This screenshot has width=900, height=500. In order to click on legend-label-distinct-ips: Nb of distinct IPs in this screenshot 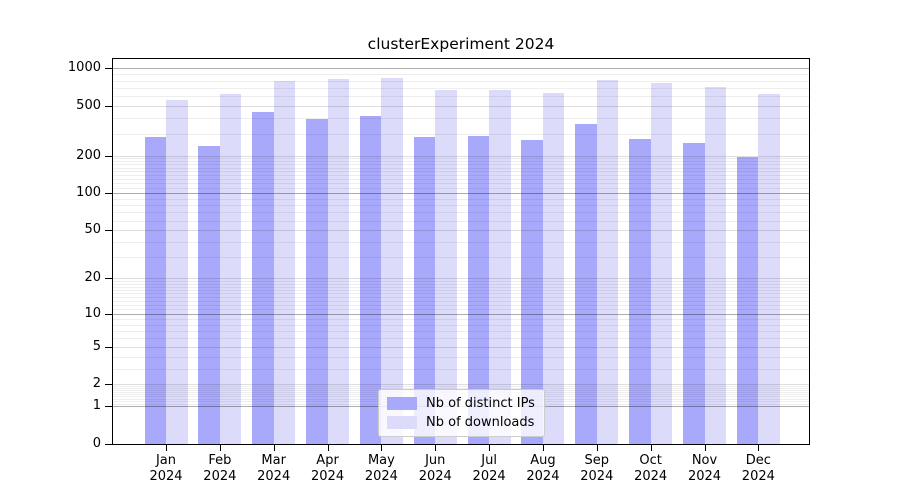, I will do `click(480, 403)`.